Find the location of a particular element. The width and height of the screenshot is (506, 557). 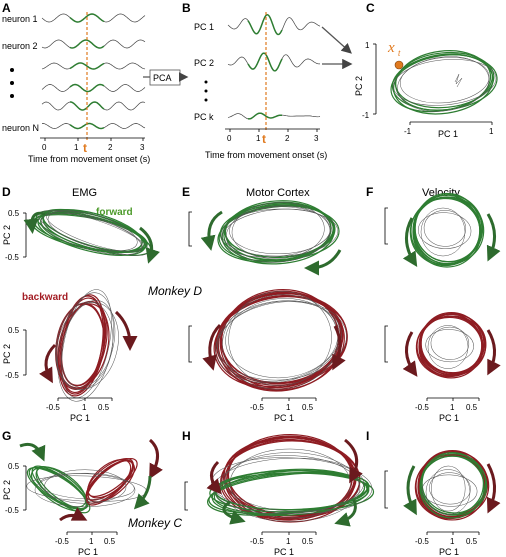

neuron-1-label: neuron 1 is located at coordinates (20, 19).